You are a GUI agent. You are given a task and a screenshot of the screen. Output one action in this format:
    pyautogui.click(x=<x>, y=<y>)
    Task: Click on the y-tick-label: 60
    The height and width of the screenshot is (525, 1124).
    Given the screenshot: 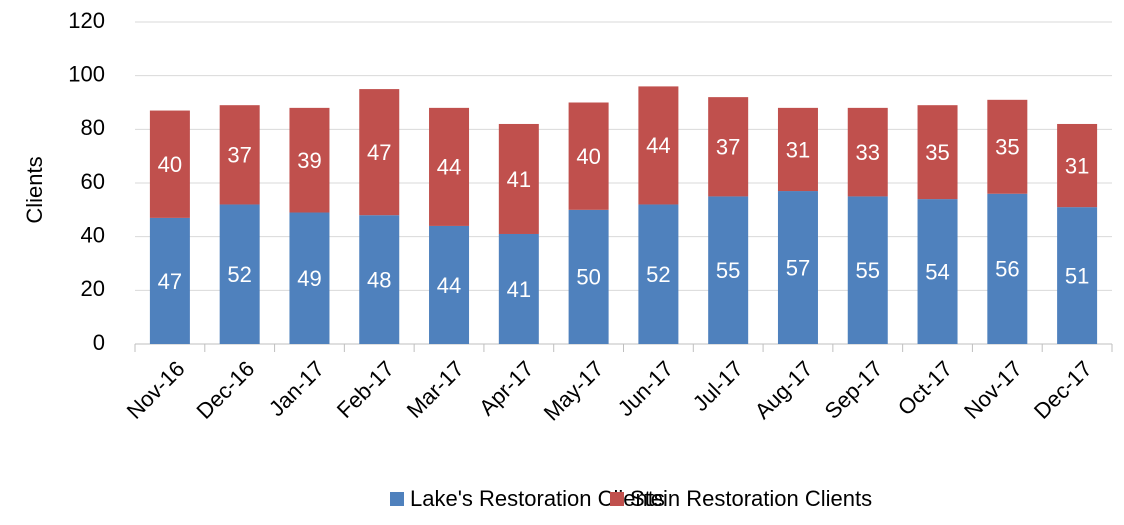 What is the action you would take?
    pyautogui.click(x=93, y=181)
    